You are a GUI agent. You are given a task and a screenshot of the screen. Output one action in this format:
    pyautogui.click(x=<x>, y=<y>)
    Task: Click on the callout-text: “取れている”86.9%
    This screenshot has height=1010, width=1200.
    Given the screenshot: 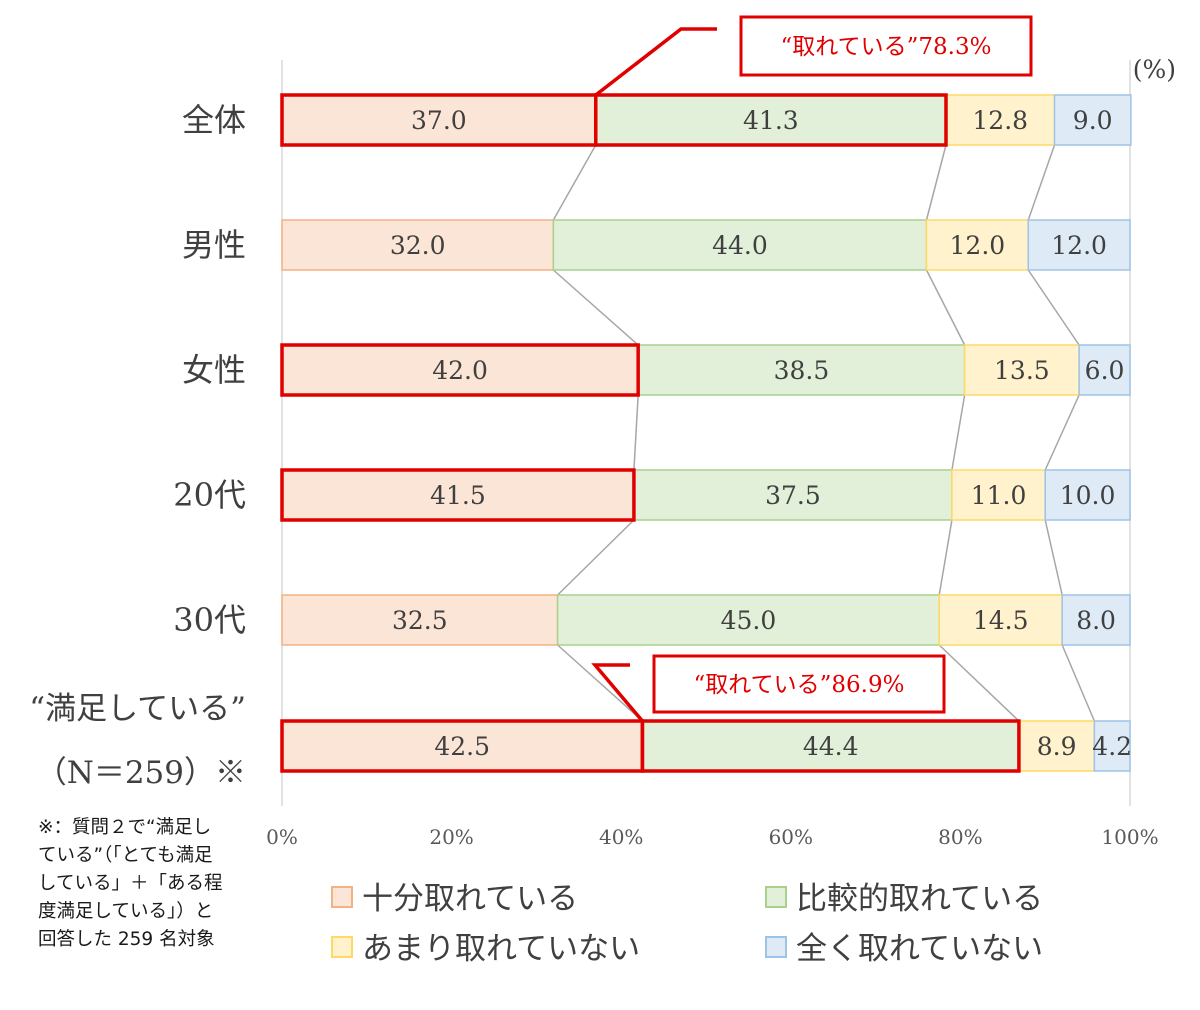 What is the action you would take?
    pyautogui.click(x=799, y=685)
    